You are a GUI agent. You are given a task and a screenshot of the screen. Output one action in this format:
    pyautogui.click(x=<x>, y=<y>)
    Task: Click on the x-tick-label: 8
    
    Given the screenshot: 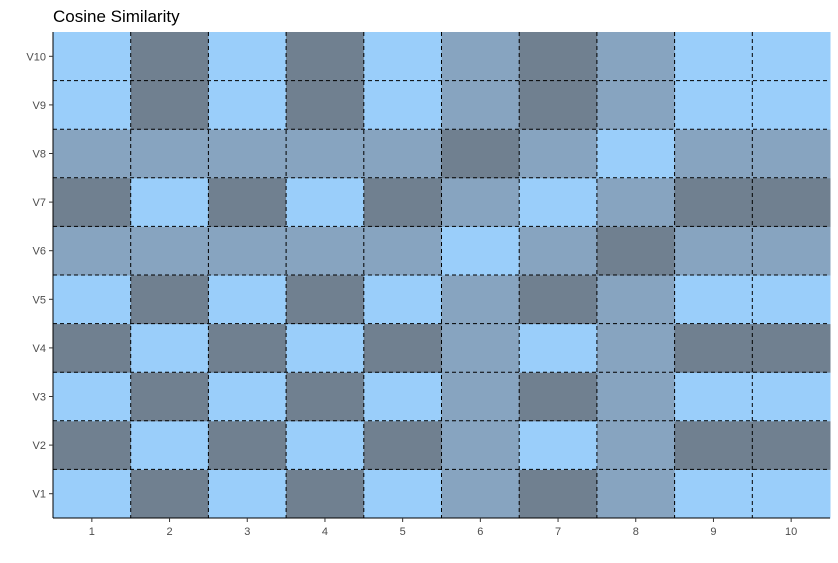 What is the action you would take?
    pyautogui.click(x=636, y=532)
    